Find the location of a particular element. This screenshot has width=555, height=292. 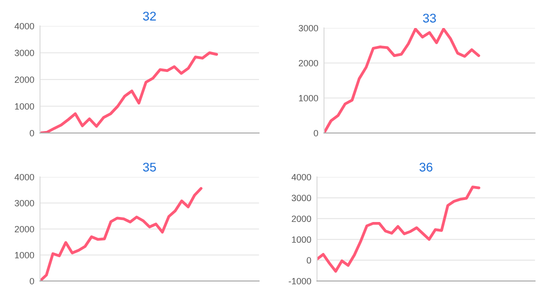

chart-title: 33 is located at coordinates (429, 18).